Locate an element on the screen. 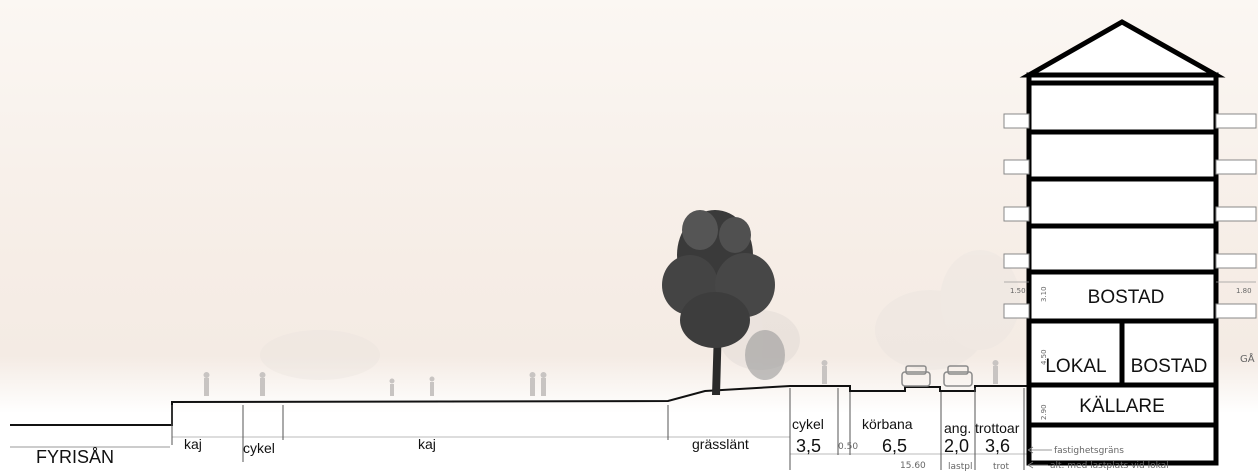  balconies-right is located at coordinates (1236, 216).